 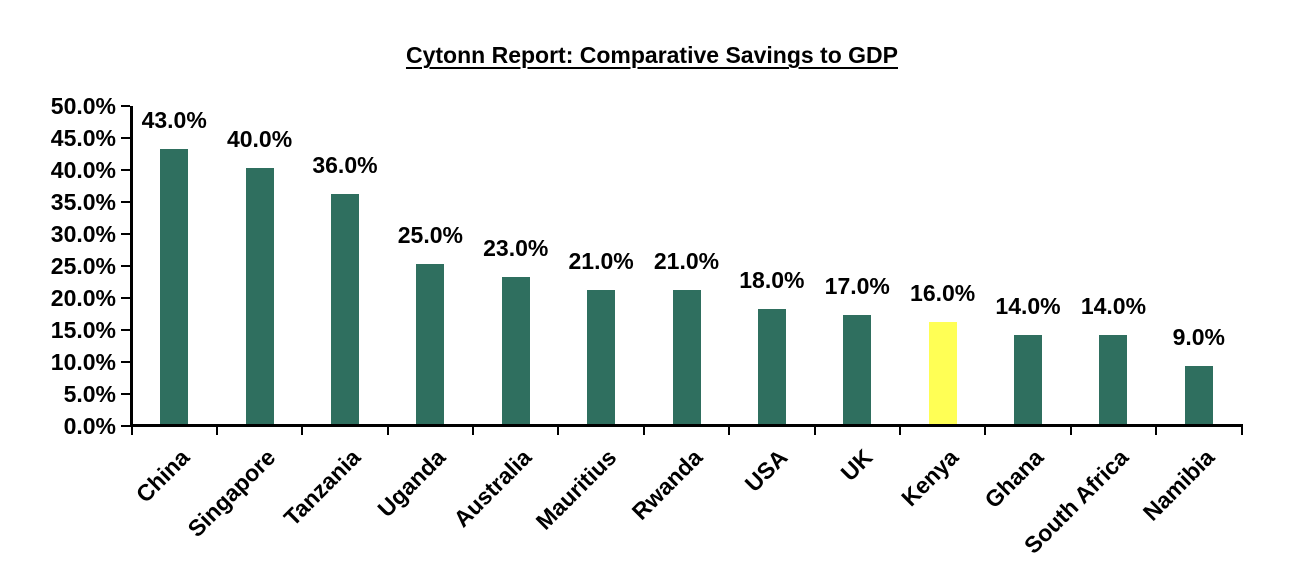 What do you see at coordinates (259, 139) in the screenshot?
I see `bar-value-label: 40.0%` at bounding box center [259, 139].